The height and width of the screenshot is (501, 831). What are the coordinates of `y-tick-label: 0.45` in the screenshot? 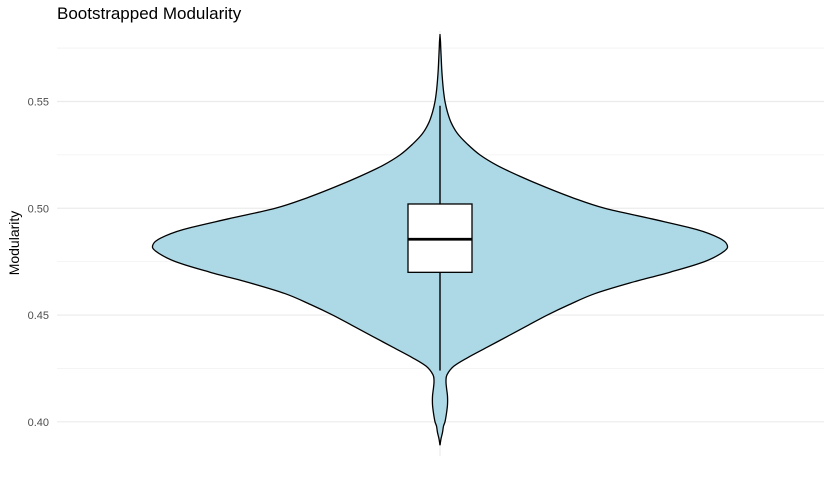 It's located at (38, 316).